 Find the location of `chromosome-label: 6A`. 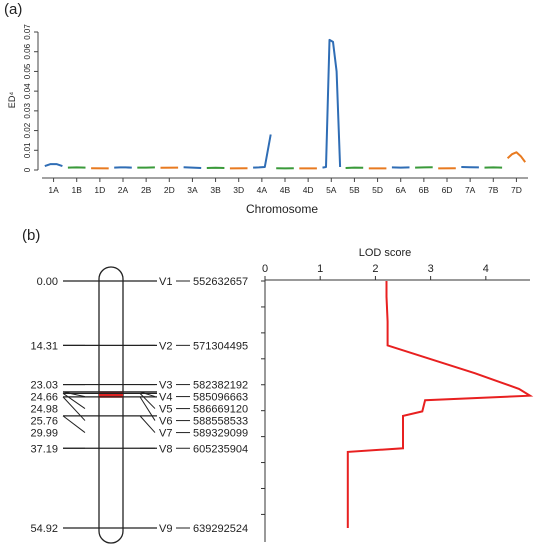

chromosome-label: 6A is located at coordinates (401, 190).